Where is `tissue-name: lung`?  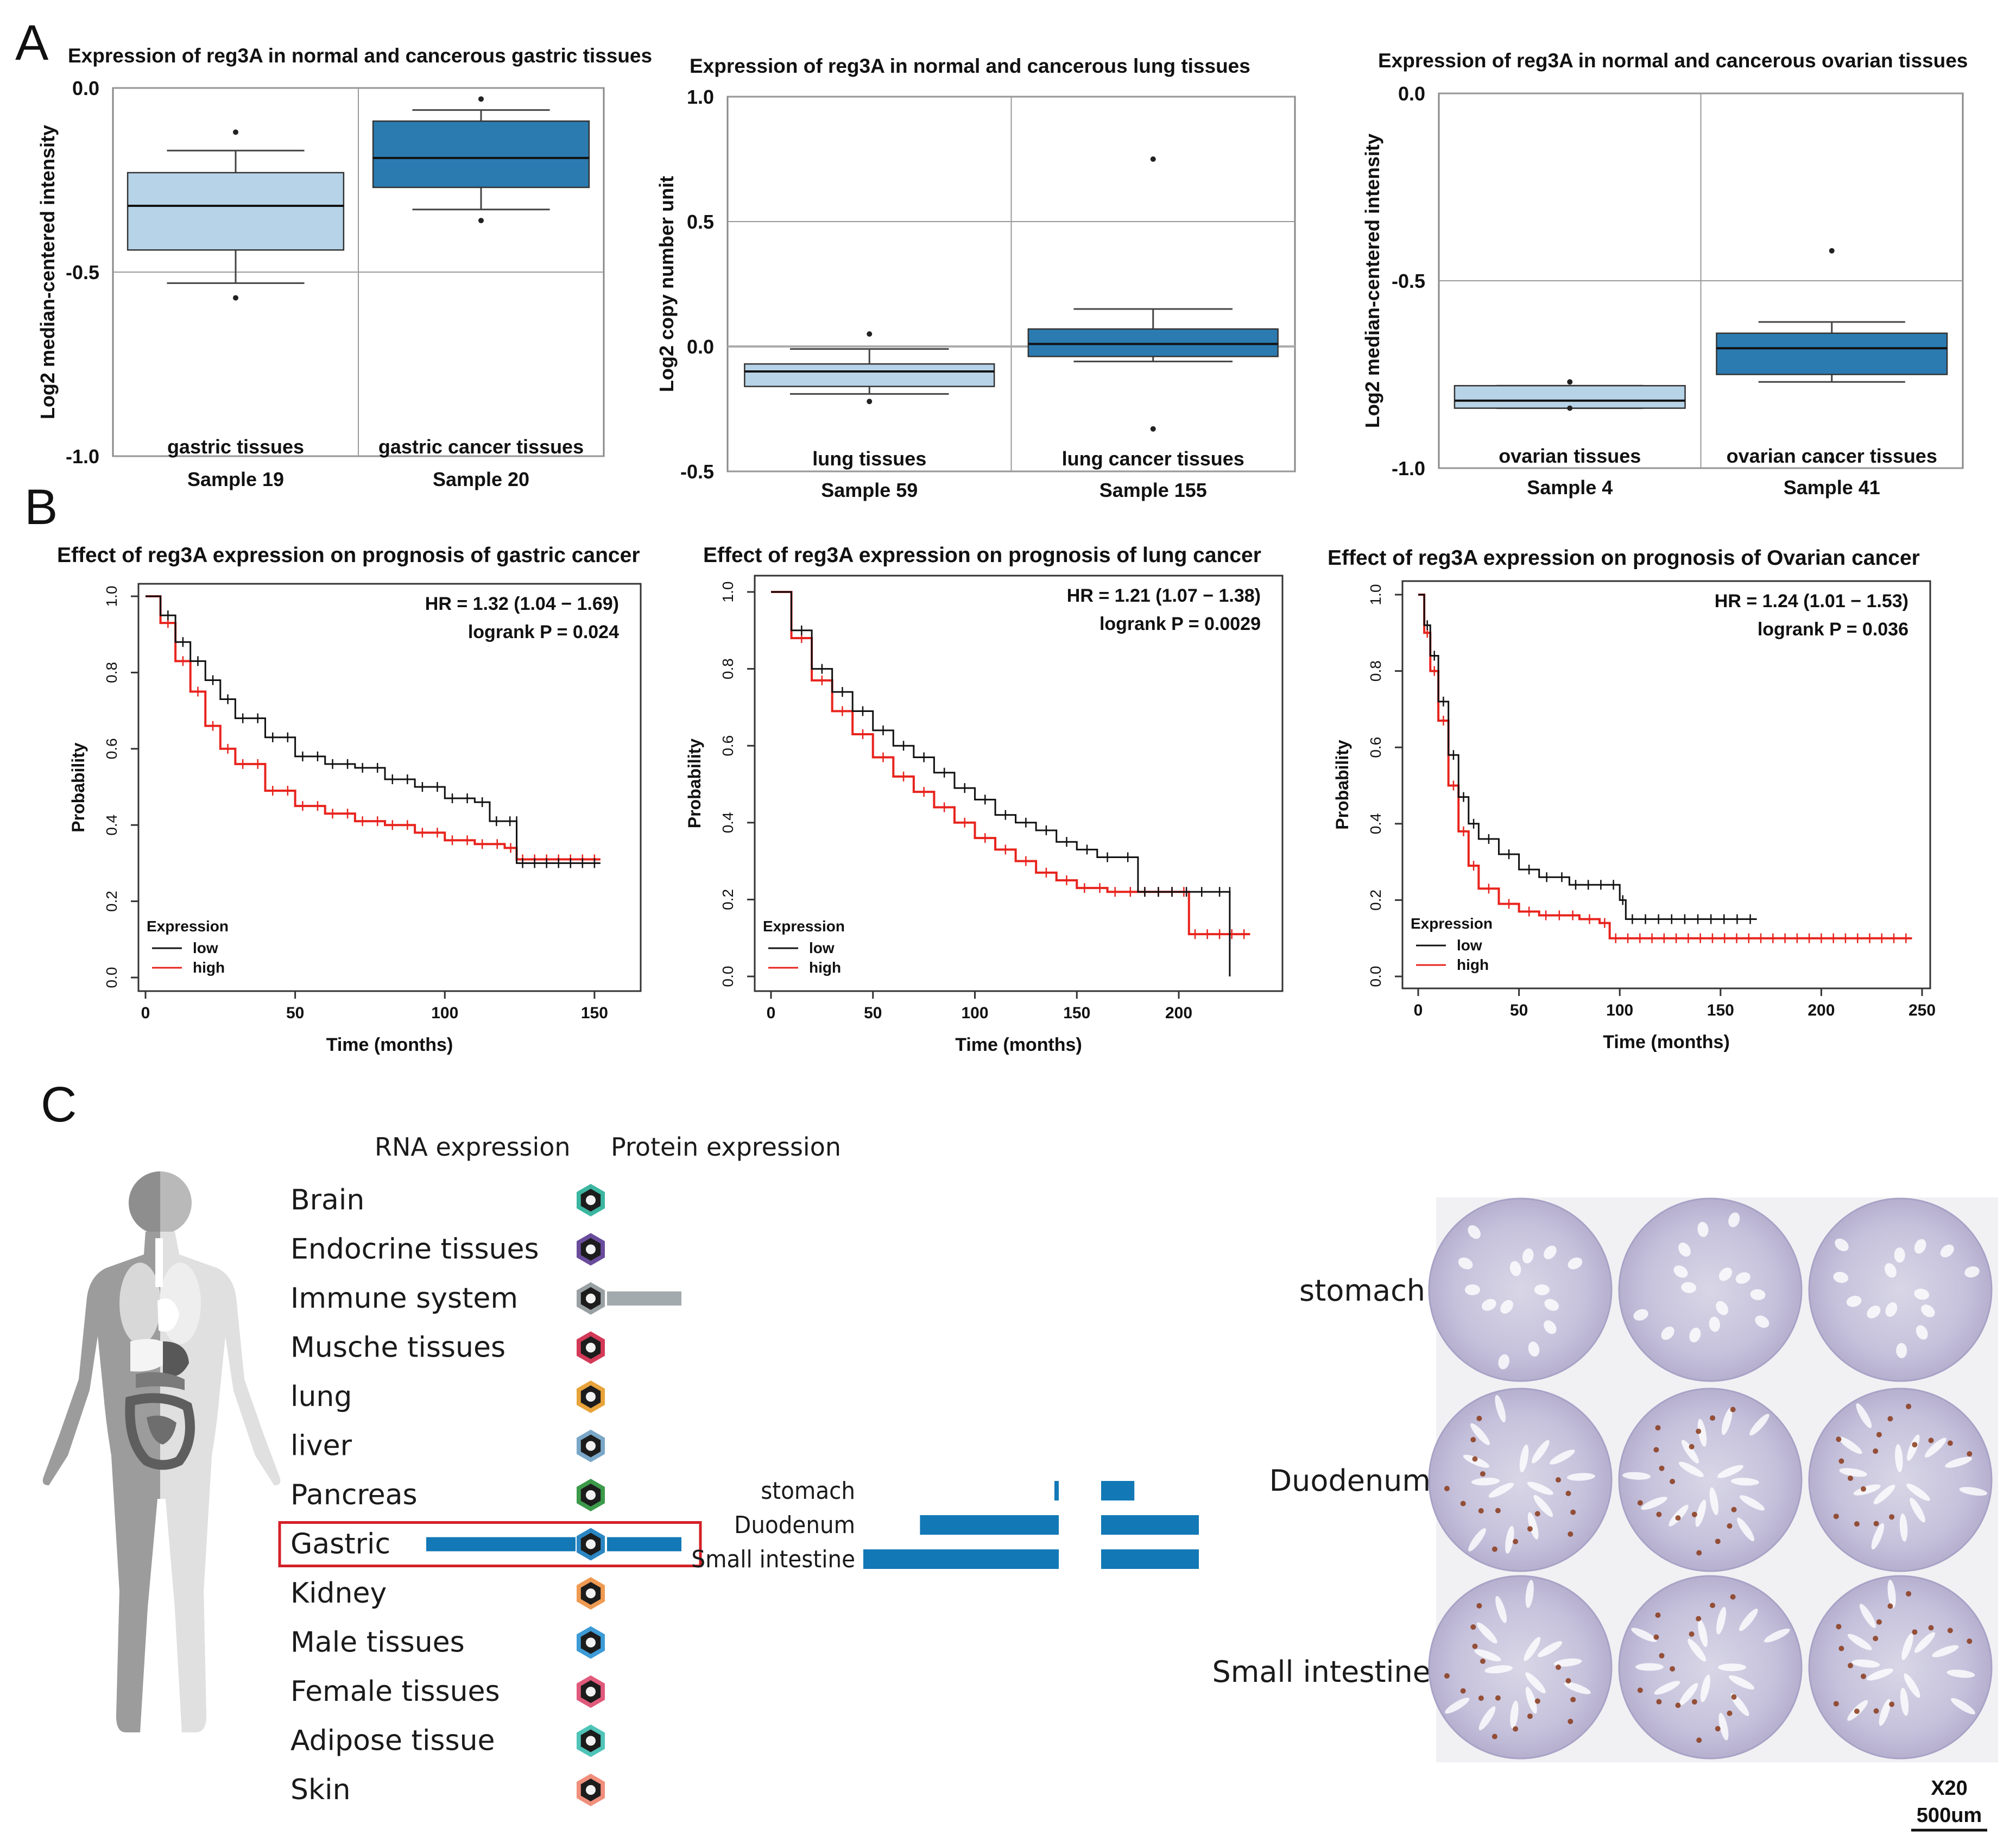
tissue-name: lung is located at coordinates (321, 1396).